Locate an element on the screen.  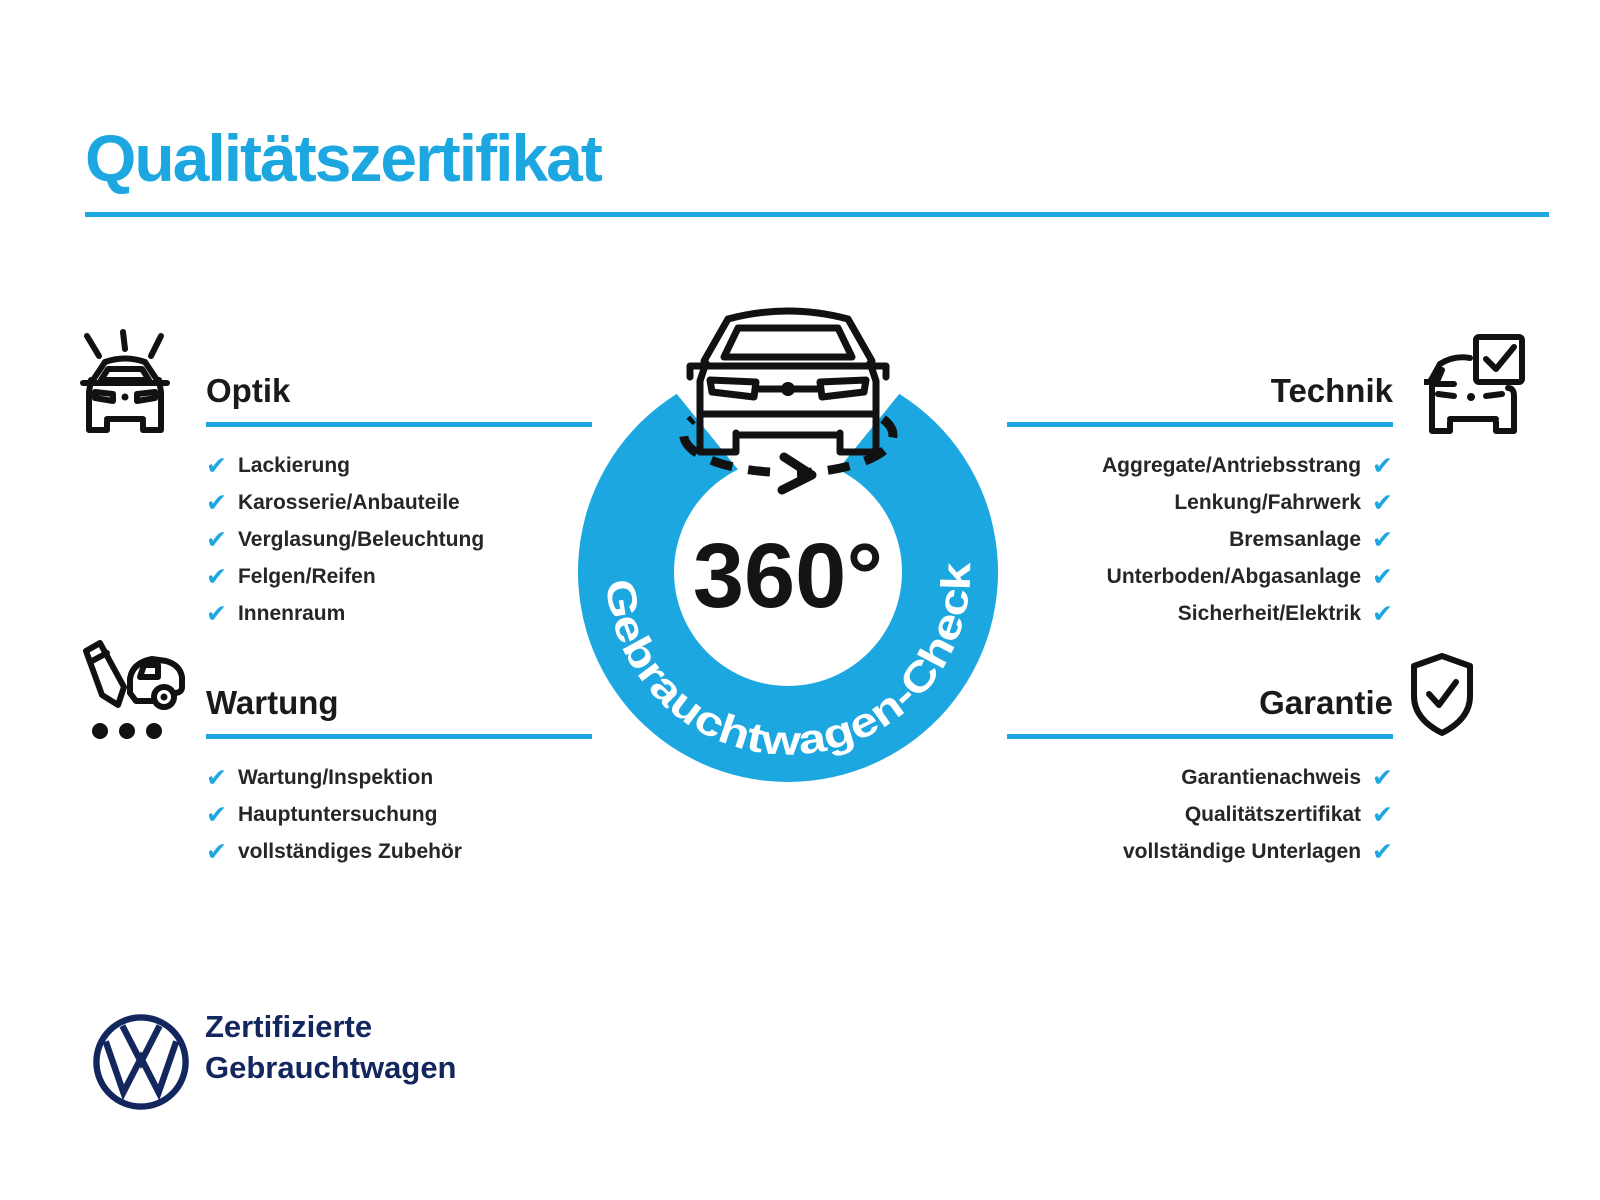
service-pencil-car-icon is located at coordinates (130, 690).